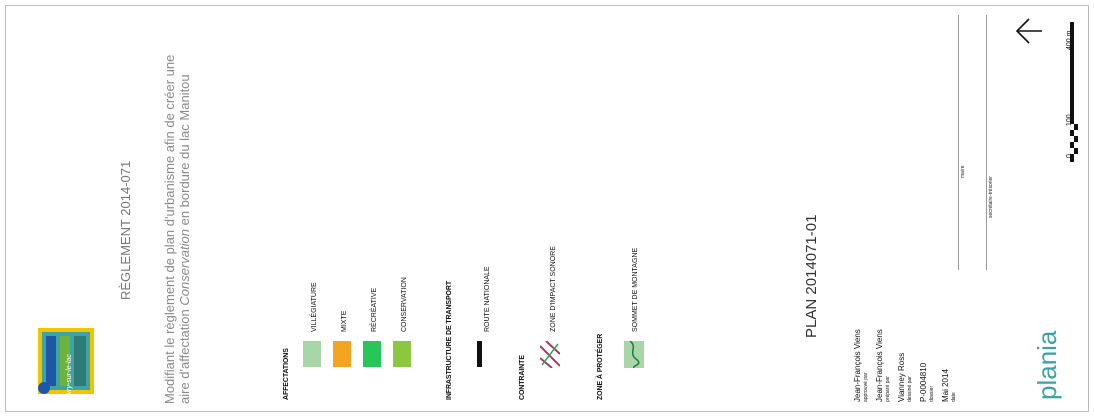  I want to click on legend-affectations-title: AFFECTATIONS, so click(286, 374).